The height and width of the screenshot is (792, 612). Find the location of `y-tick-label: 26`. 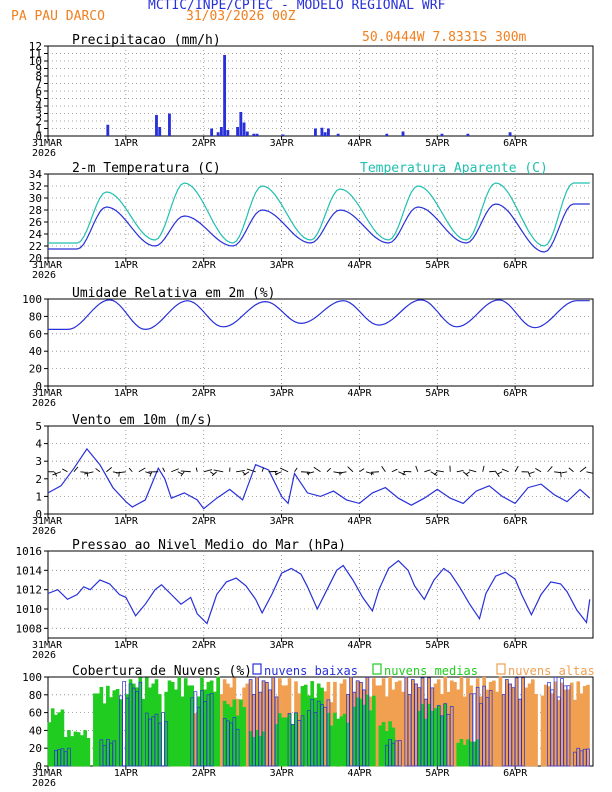

y-tick-label: 26 is located at coordinates (35, 222).